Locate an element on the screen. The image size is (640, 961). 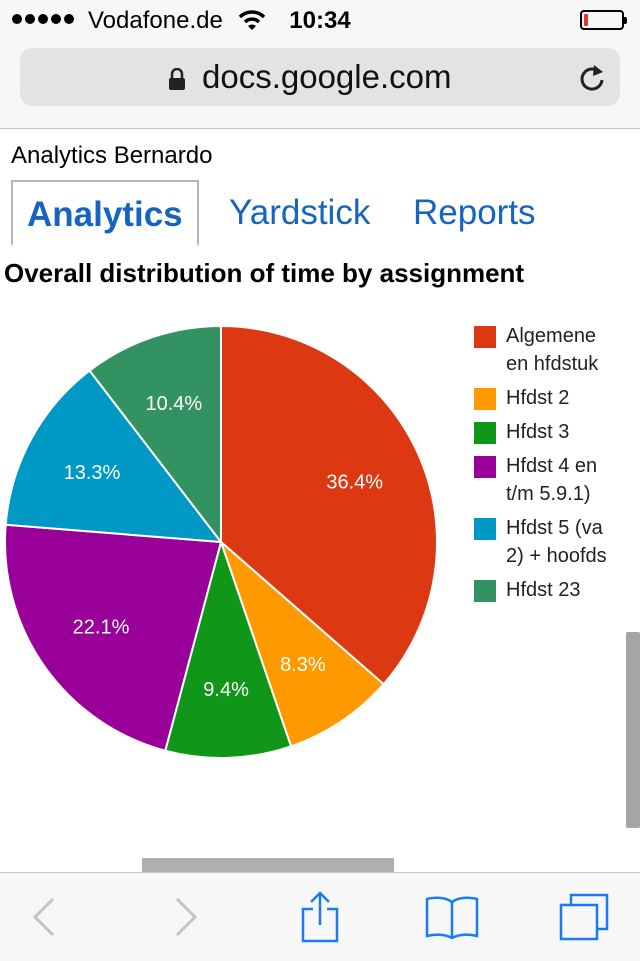
tabs-button is located at coordinates (584, 917).